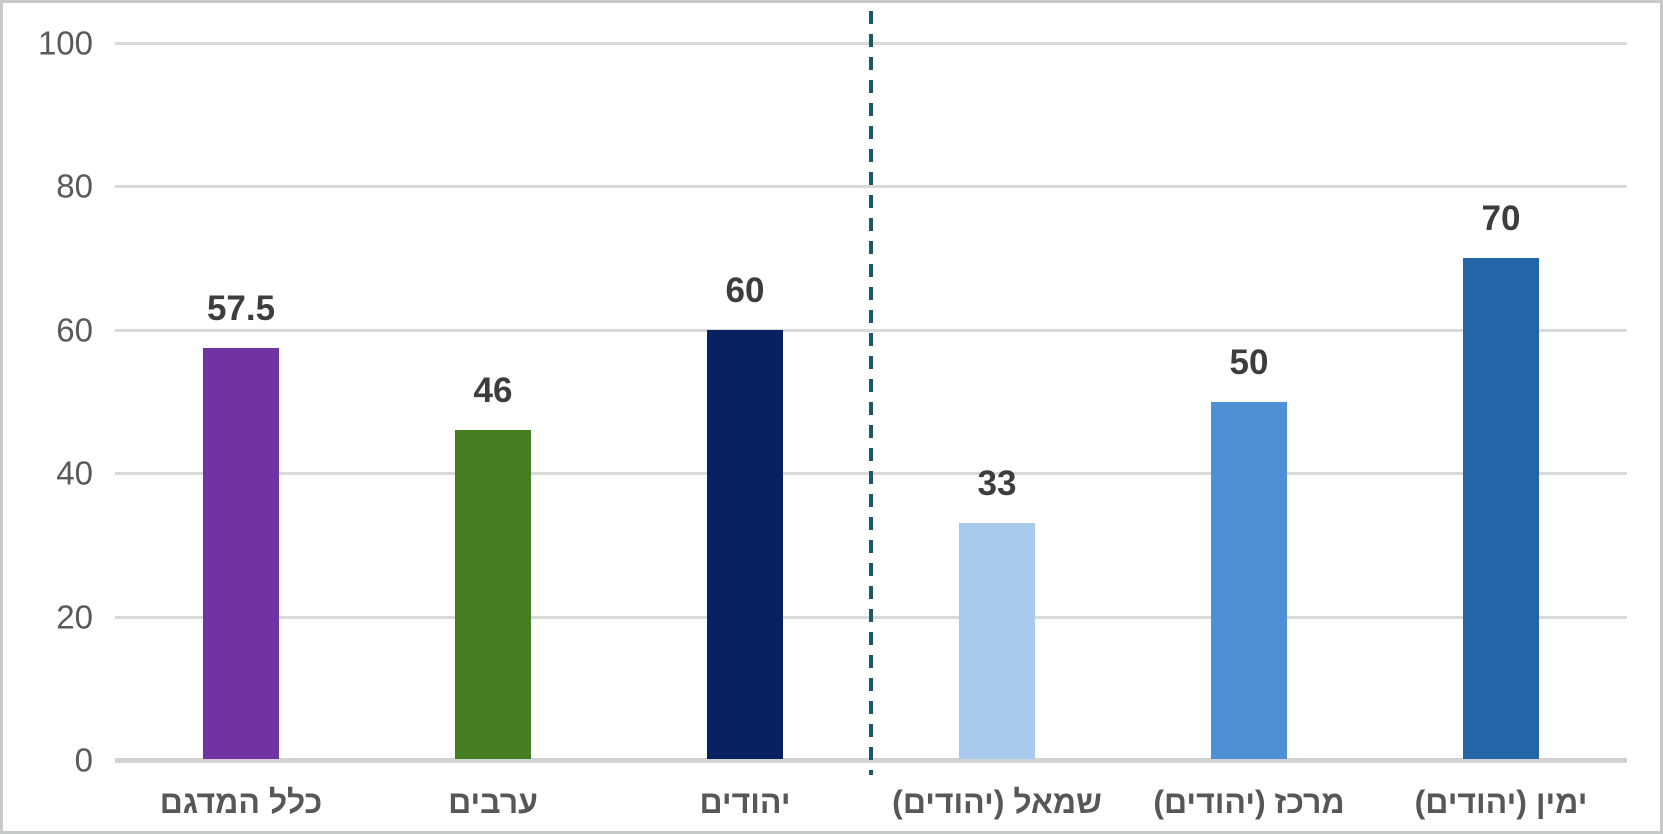 The image size is (1663, 834). What do you see at coordinates (745, 544) in the screenshot?
I see `bar-jews` at bounding box center [745, 544].